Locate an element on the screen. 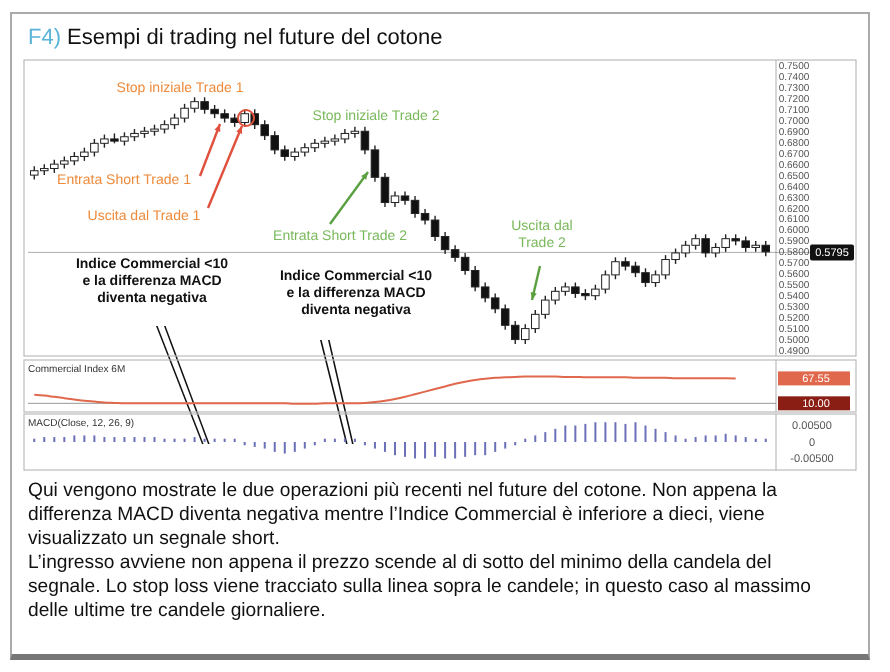 This screenshot has height=672, width=890. text: Qui vengono mostrate le due operazioni più recenti nel future del cotone. Non appena la differenza MACD diventa negativa mentre l’Indice Commercial è inferiore a dieci, viene visualizzato un segnale short. is located at coordinates (403, 516).